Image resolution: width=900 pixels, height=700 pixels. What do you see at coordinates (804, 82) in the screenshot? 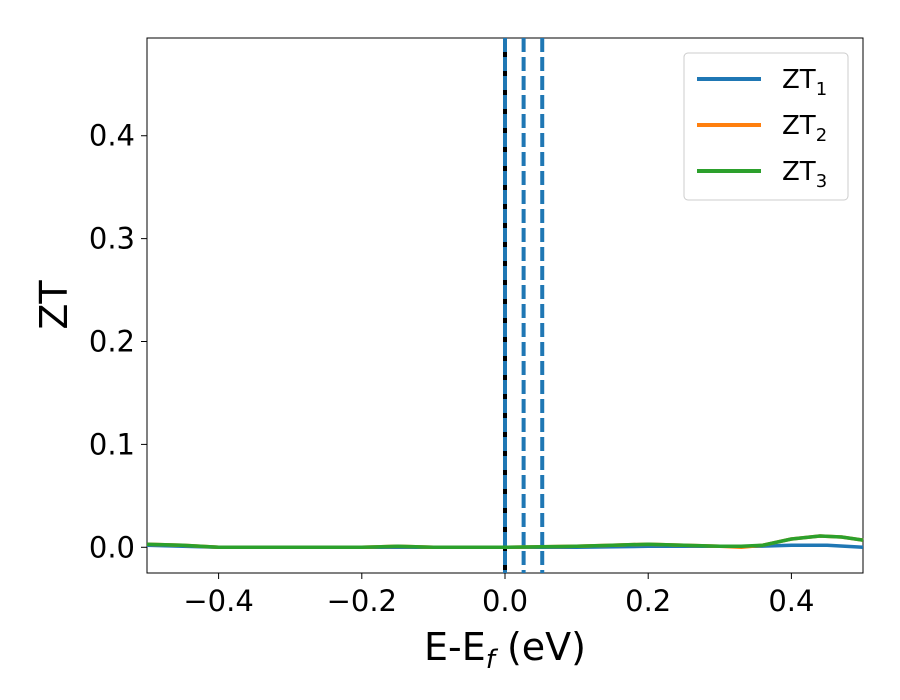
I see `legend-label-1: ZT1` at bounding box center [804, 82].